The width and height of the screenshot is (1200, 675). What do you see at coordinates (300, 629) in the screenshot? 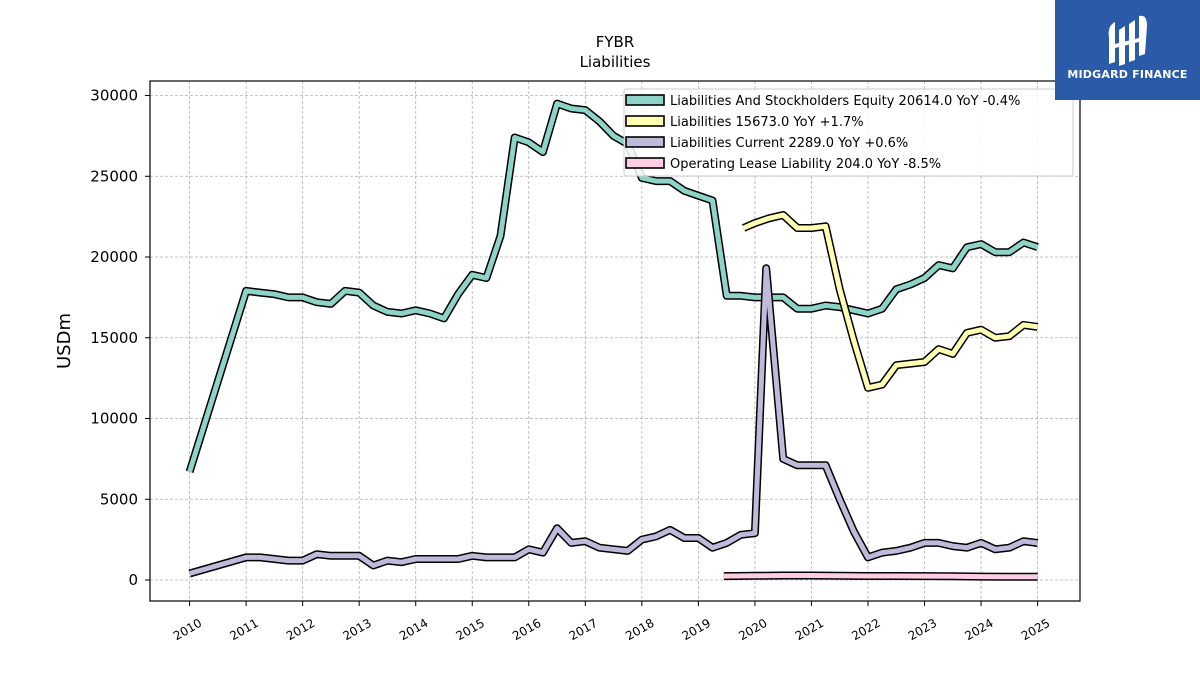
I see `x-tick-label: 2012` at bounding box center [300, 629].